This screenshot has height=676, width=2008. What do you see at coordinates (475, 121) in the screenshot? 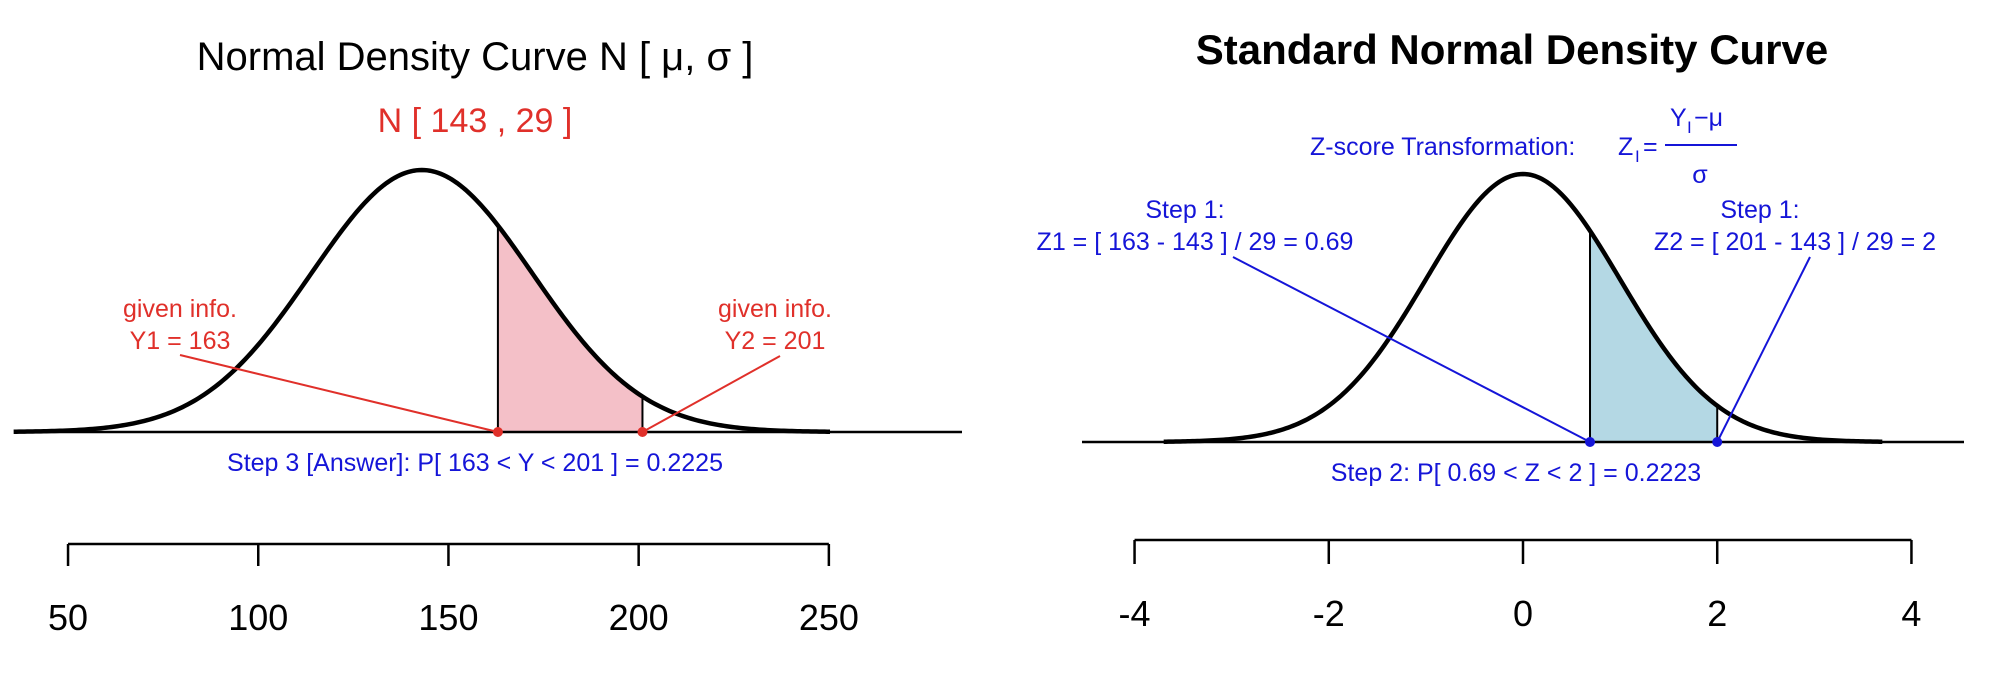
I see `left-chart-subtitle: N [ 143 , 29 ]` at bounding box center [475, 121].